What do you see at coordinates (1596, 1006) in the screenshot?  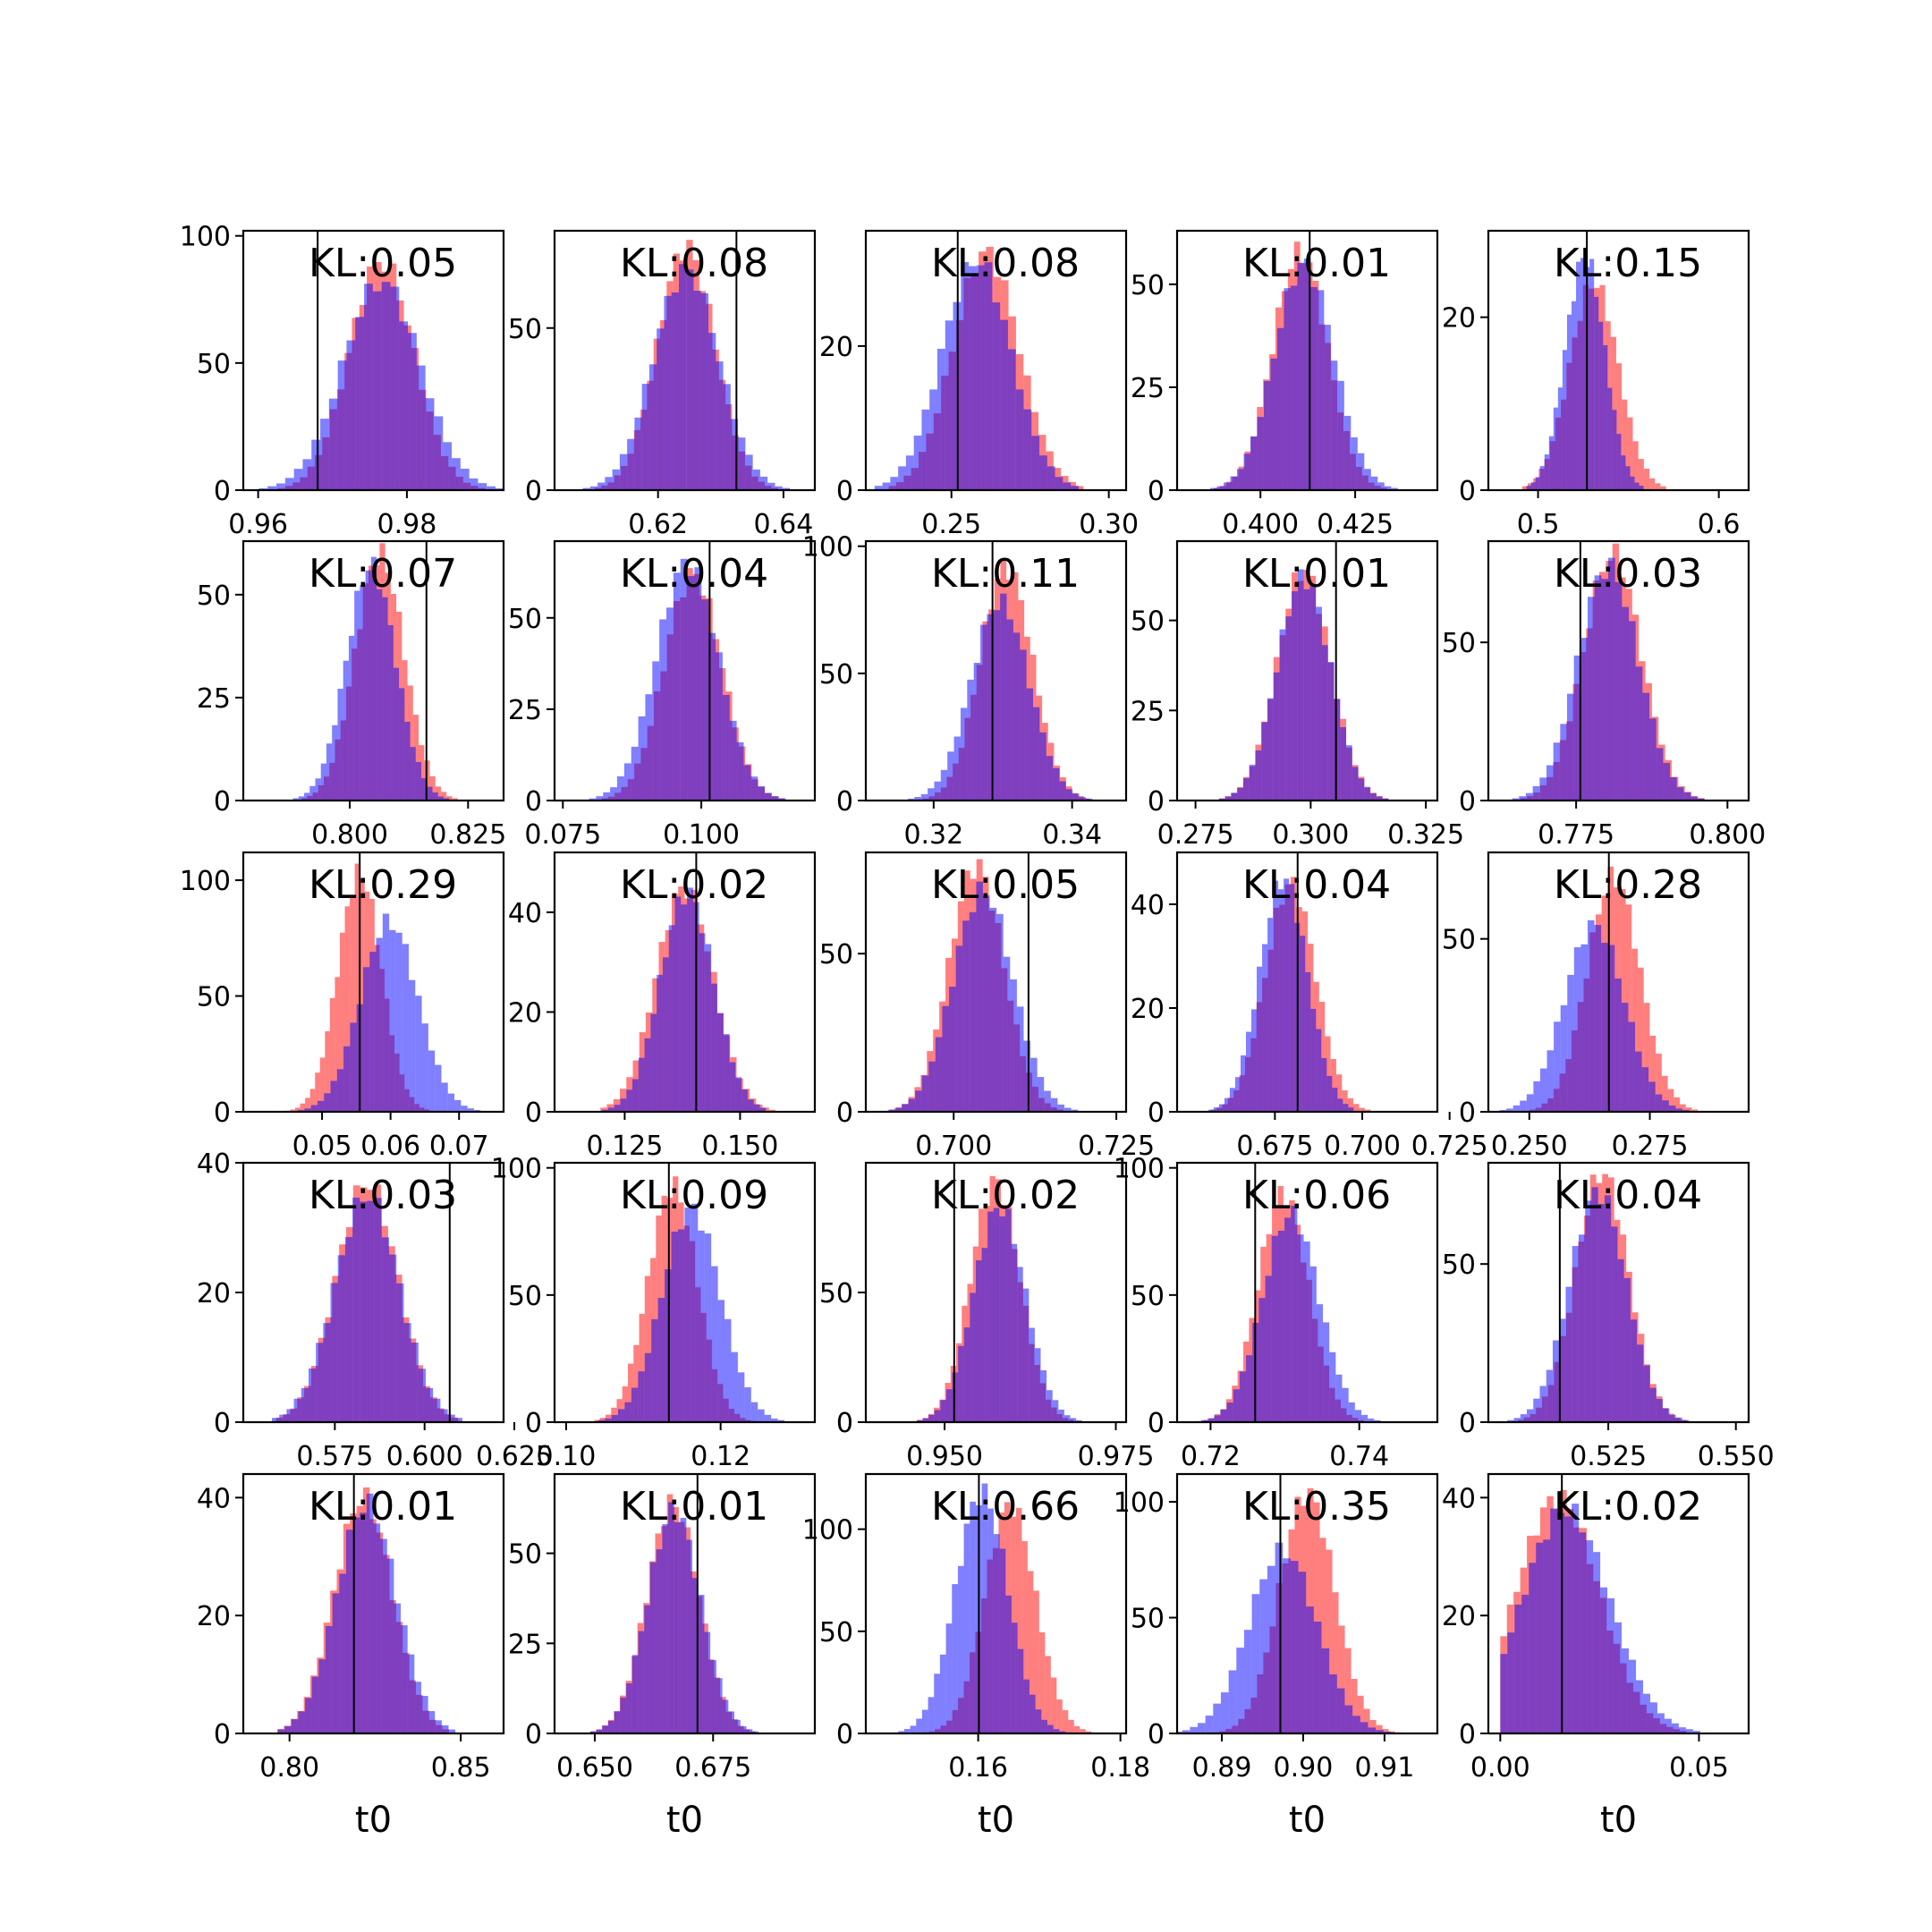 I see `panel-3-5: 0 50 0.250 0.275 KL:0.28` at bounding box center [1596, 1006].